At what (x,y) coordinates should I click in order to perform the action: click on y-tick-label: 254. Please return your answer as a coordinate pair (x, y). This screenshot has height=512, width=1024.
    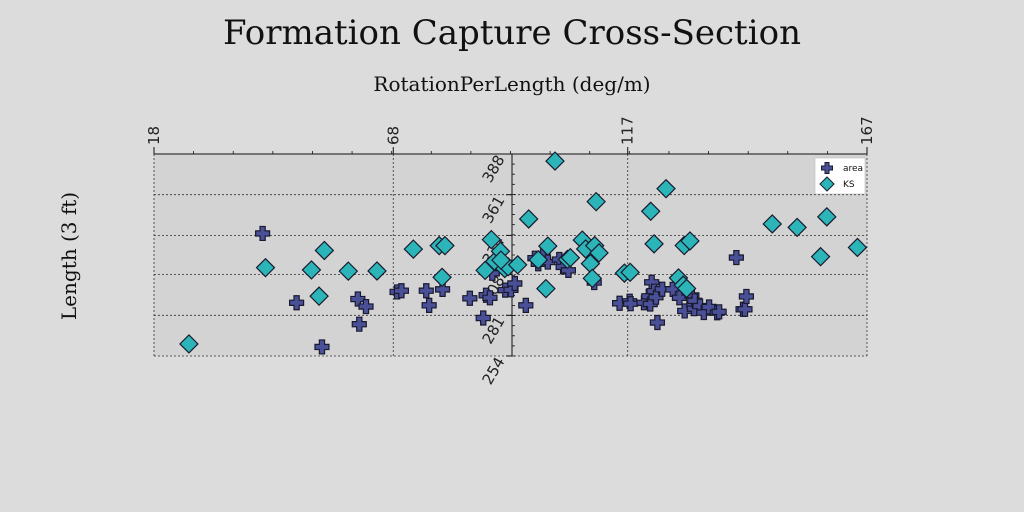
    Looking at the image, I should click on (494, 371).